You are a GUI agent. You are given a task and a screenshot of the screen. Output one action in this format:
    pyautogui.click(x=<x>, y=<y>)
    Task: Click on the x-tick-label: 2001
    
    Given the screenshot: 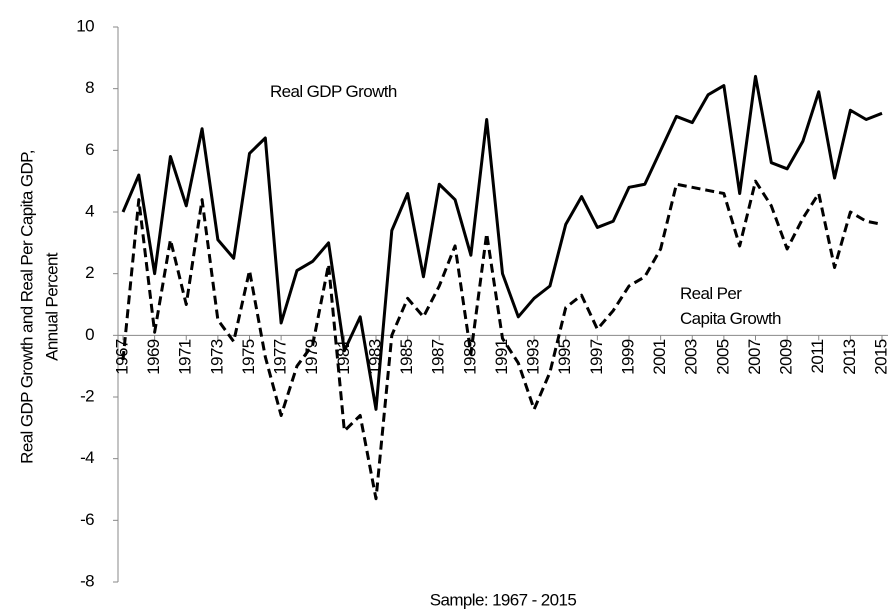 What is the action you would take?
    pyautogui.click(x=659, y=357)
    